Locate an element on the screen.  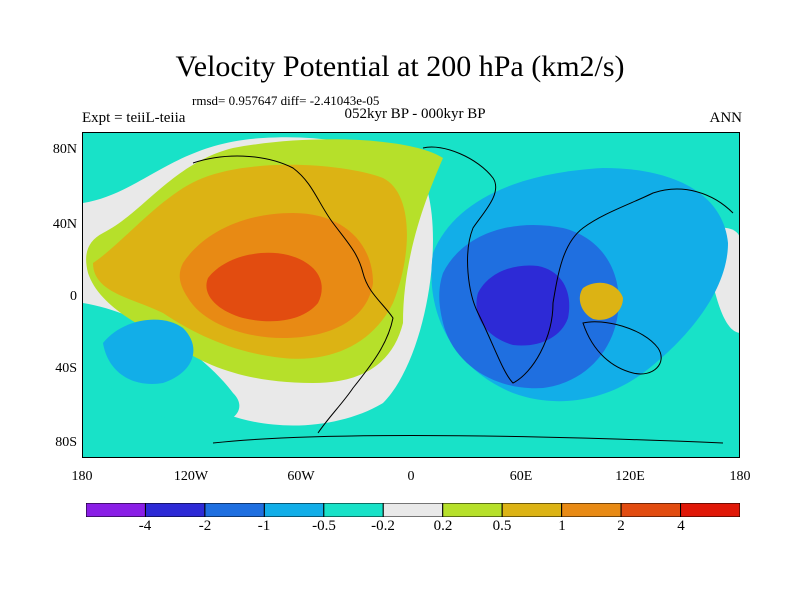
season-label: ANN is located at coordinates (726, 118).